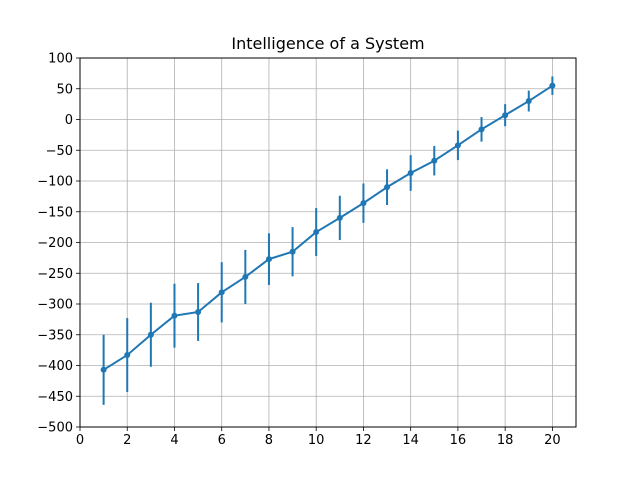 The image size is (640, 480). I want to click on y-tick-label: −400, so click(55, 366).